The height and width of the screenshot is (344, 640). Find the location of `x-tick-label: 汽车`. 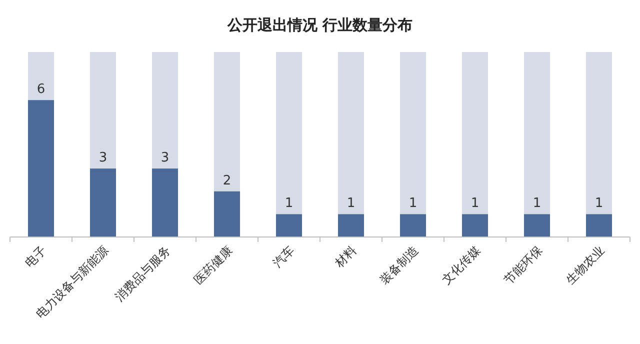

x-tick-label: 汽车 is located at coordinates (284, 256).